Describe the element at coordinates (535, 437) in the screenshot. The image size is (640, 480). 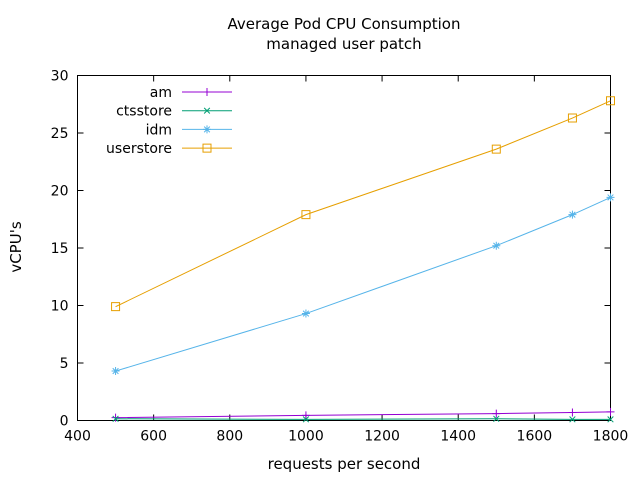
I see `x-tick-label: 1600` at that location.